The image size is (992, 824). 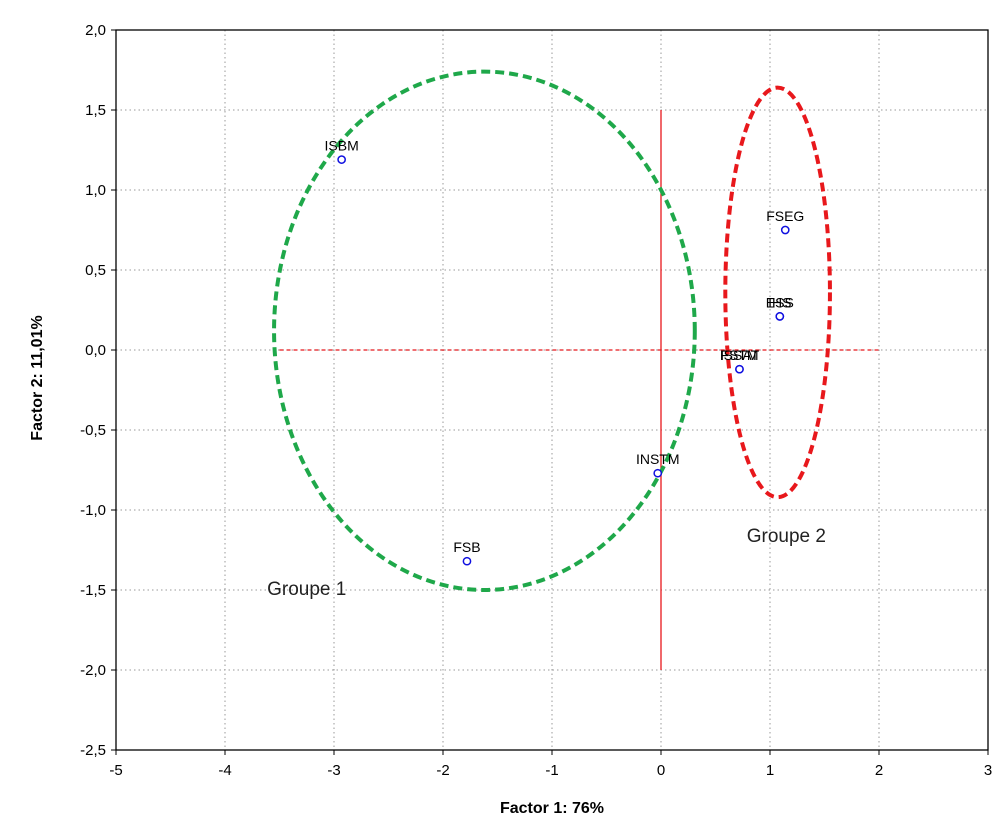 What do you see at coordinates (93, 750) in the screenshot?
I see `y-tick-label: -2,5` at bounding box center [93, 750].